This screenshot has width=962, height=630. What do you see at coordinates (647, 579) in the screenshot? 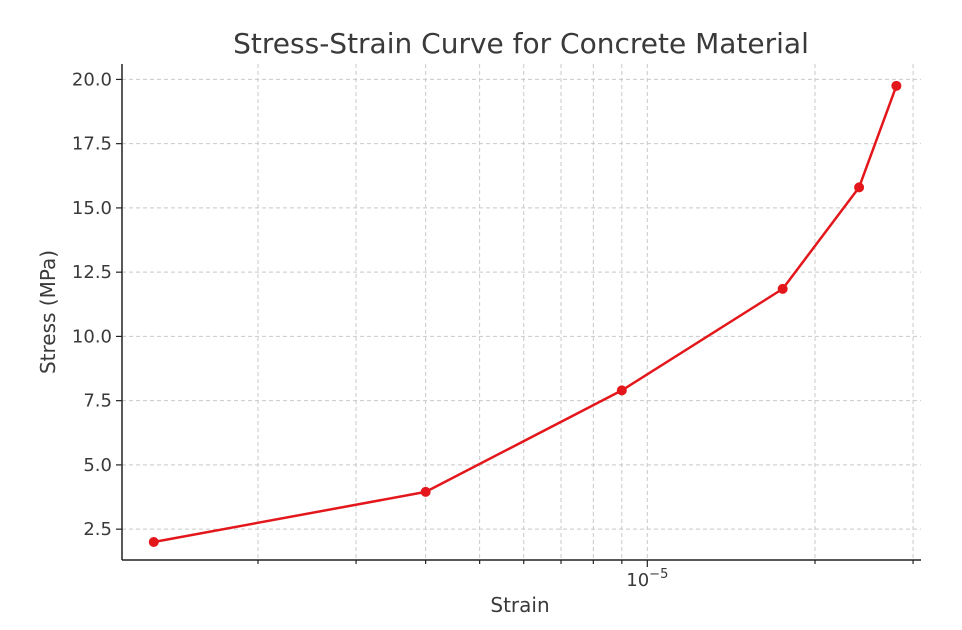
I see `x-tick-label: 10−5` at bounding box center [647, 579].